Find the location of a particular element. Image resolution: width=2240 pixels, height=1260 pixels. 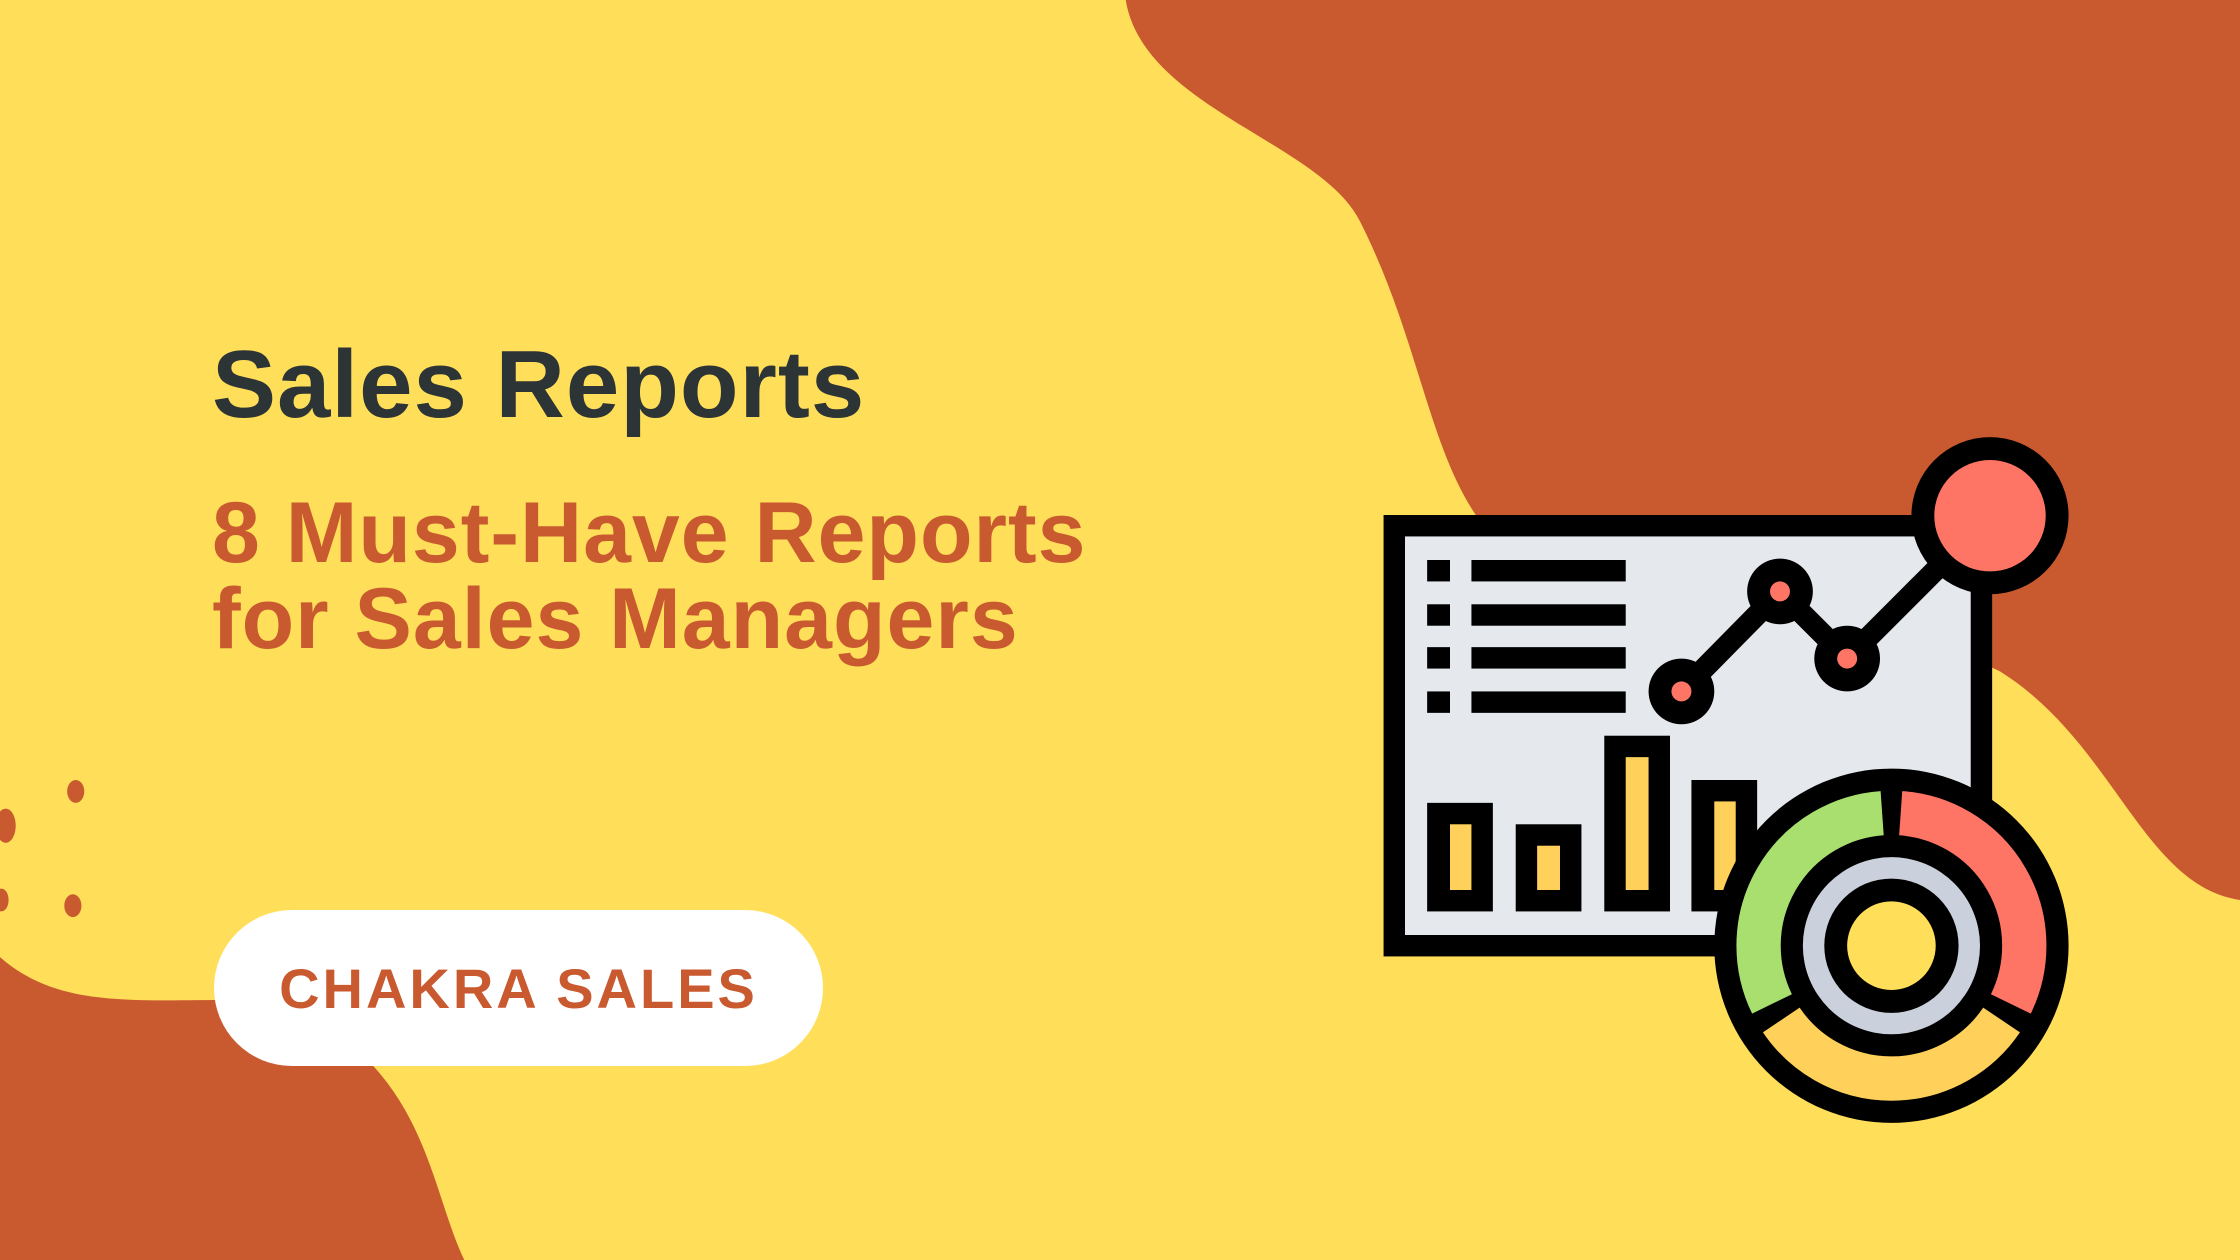

line-chart-icon is located at coordinates (1858, 581).